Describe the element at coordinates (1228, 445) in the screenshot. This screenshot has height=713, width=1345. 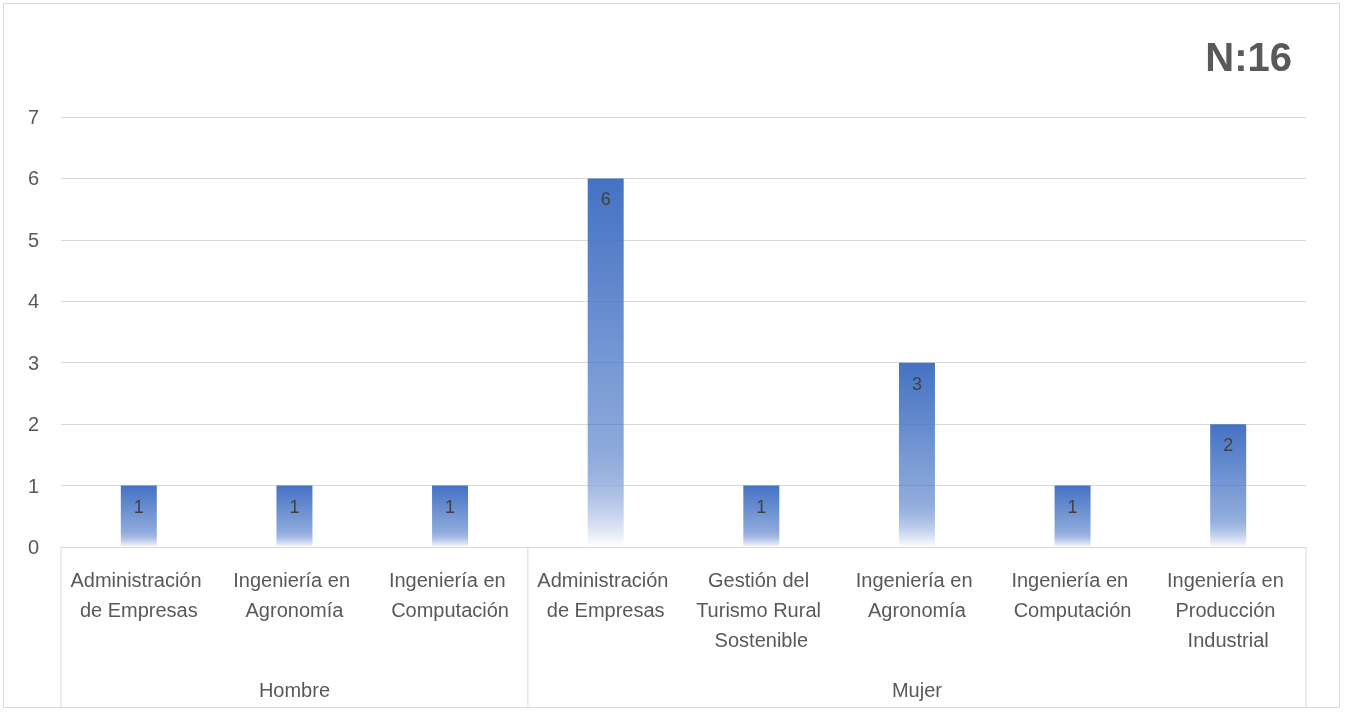
I see `data-label: 2` at that location.